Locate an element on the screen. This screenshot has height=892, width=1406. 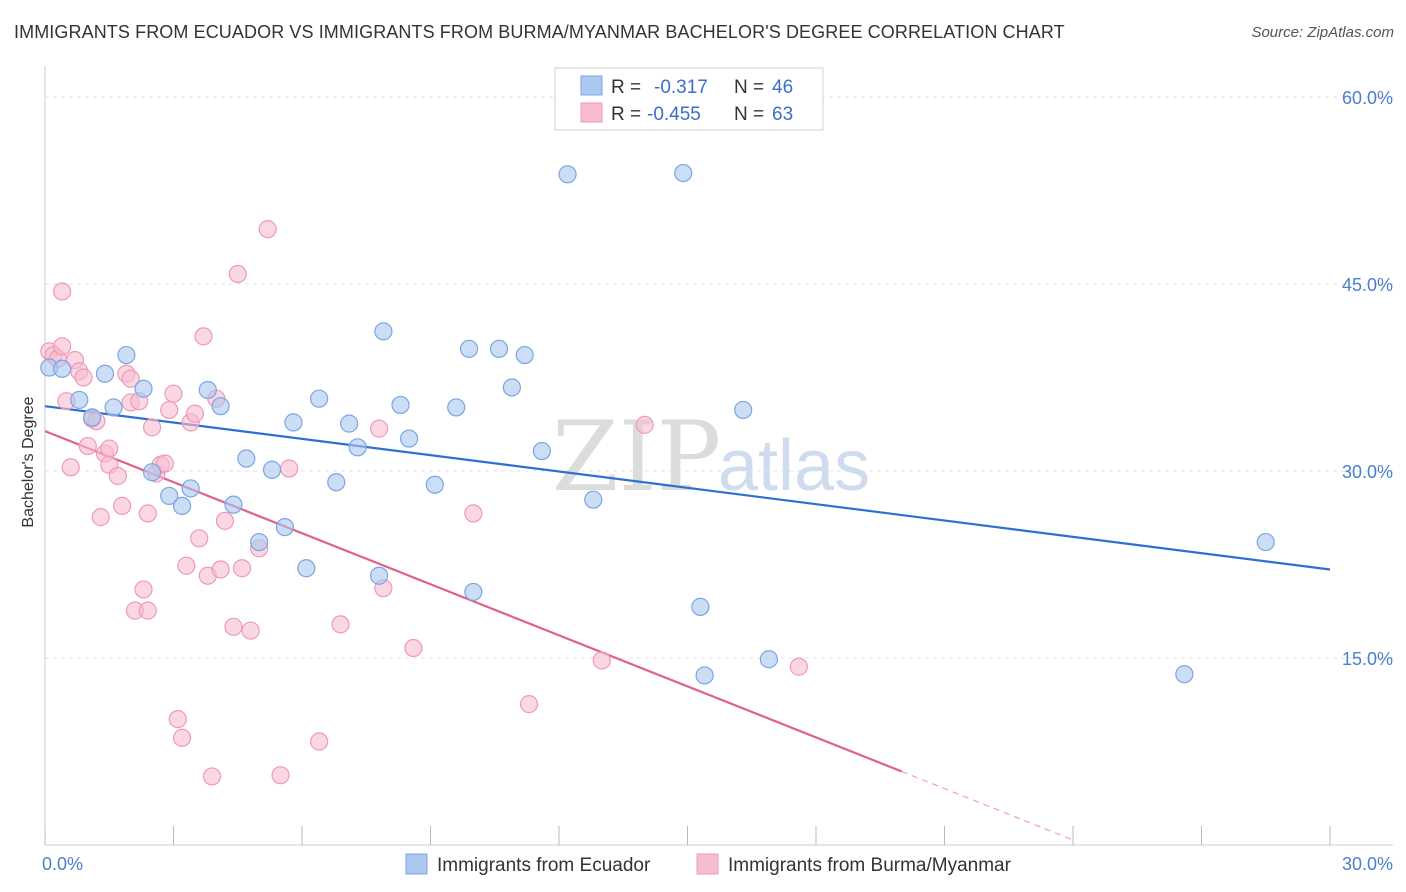
y-tick-label: 15.0% is located at coordinates (1367, 659).